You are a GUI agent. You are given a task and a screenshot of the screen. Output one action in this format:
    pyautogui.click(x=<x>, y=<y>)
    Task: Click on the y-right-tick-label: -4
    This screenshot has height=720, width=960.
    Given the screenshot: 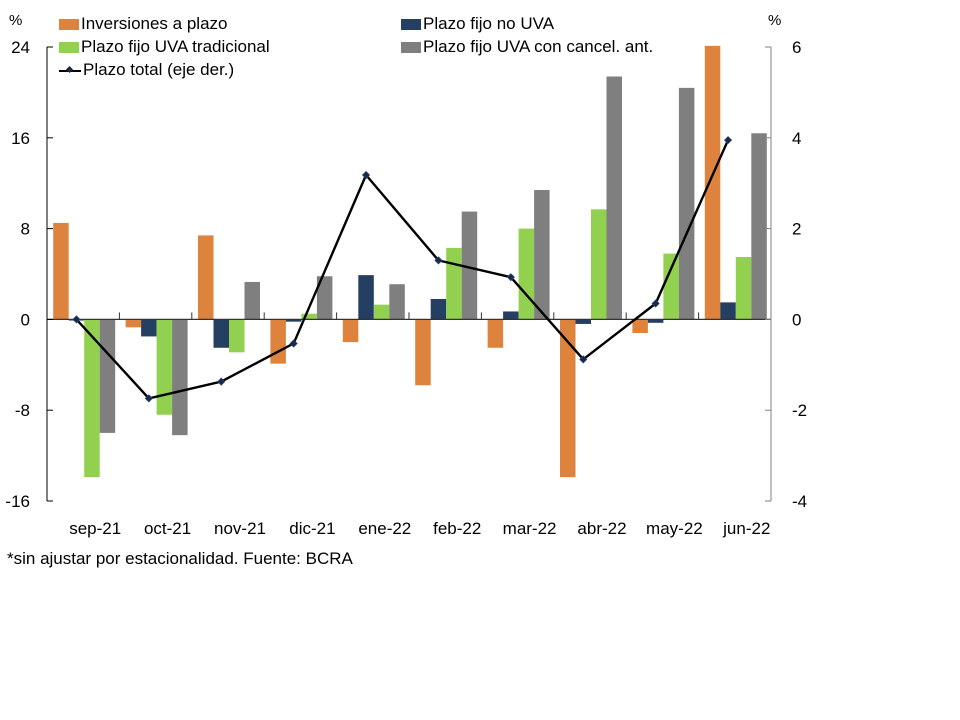 What is the action you would take?
    pyautogui.click(x=799, y=501)
    